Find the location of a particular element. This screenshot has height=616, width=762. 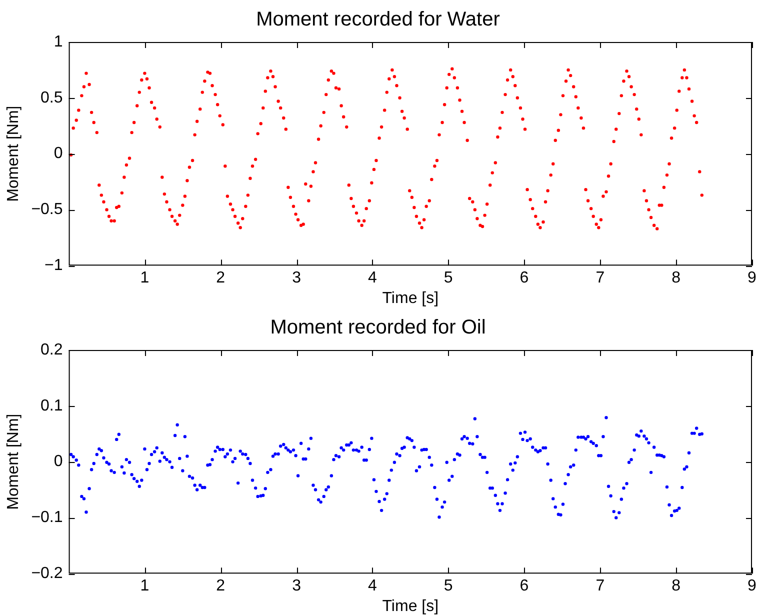

chart-title: Moment recorded for Water is located at coordinates (378, 19).